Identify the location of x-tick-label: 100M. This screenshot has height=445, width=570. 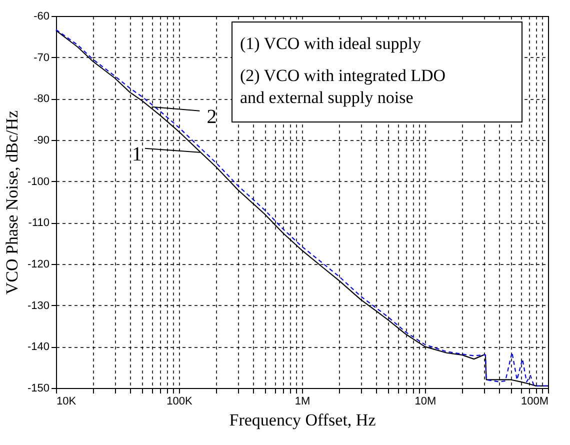
(534, 402).